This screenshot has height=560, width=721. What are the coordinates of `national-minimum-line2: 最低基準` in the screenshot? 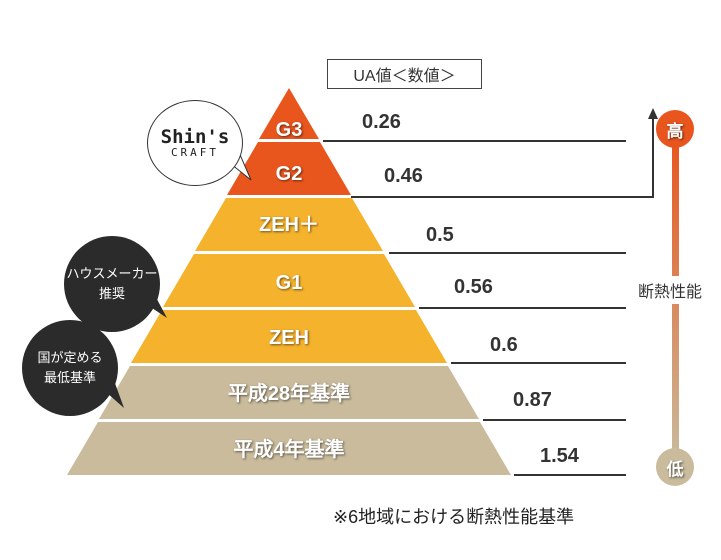 It's located at (69, 377).